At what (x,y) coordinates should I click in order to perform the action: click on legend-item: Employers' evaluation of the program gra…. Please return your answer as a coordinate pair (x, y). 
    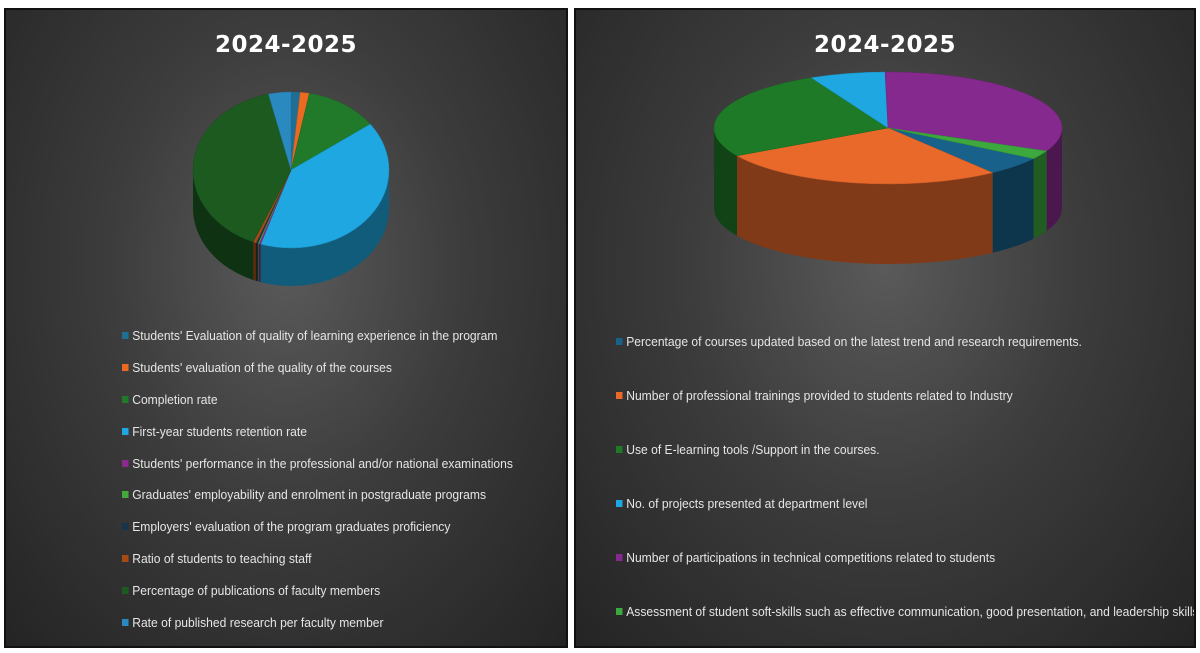
    Looking at the image, I should click on (317, 527).